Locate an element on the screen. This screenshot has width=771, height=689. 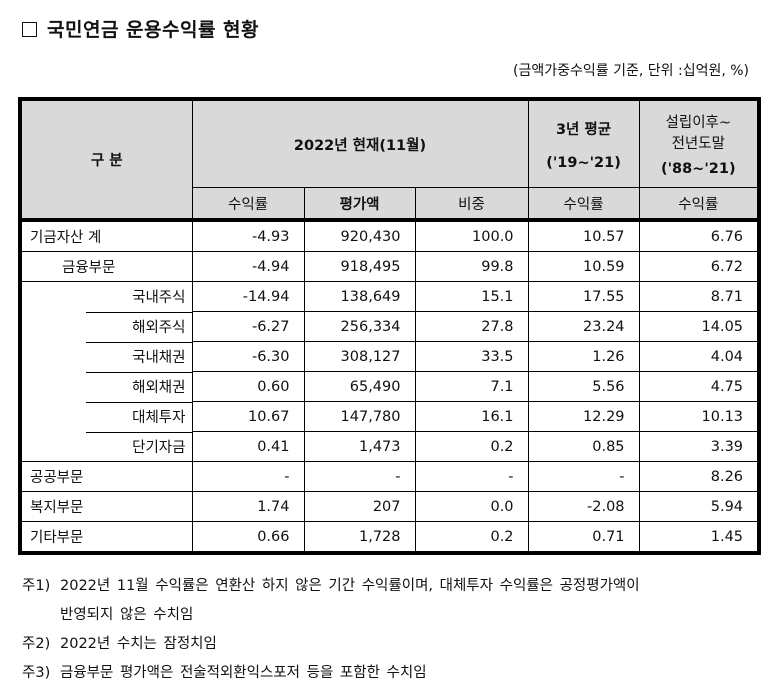
table-row: 단기자금 0.41 1,473 0.2 0.85 3.39 is located at coordinates (389, 446).